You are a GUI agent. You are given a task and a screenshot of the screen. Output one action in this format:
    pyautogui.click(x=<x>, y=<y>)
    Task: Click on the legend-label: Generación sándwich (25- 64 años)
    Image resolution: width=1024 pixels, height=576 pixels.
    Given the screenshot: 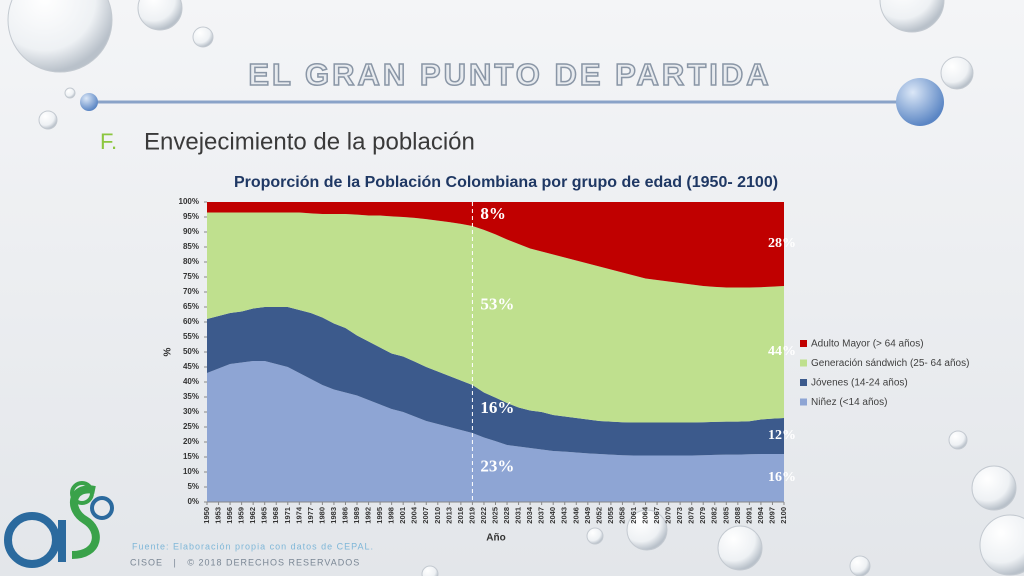 What is the action you would take?
    pyautogui.click(x=890, y=363)
    